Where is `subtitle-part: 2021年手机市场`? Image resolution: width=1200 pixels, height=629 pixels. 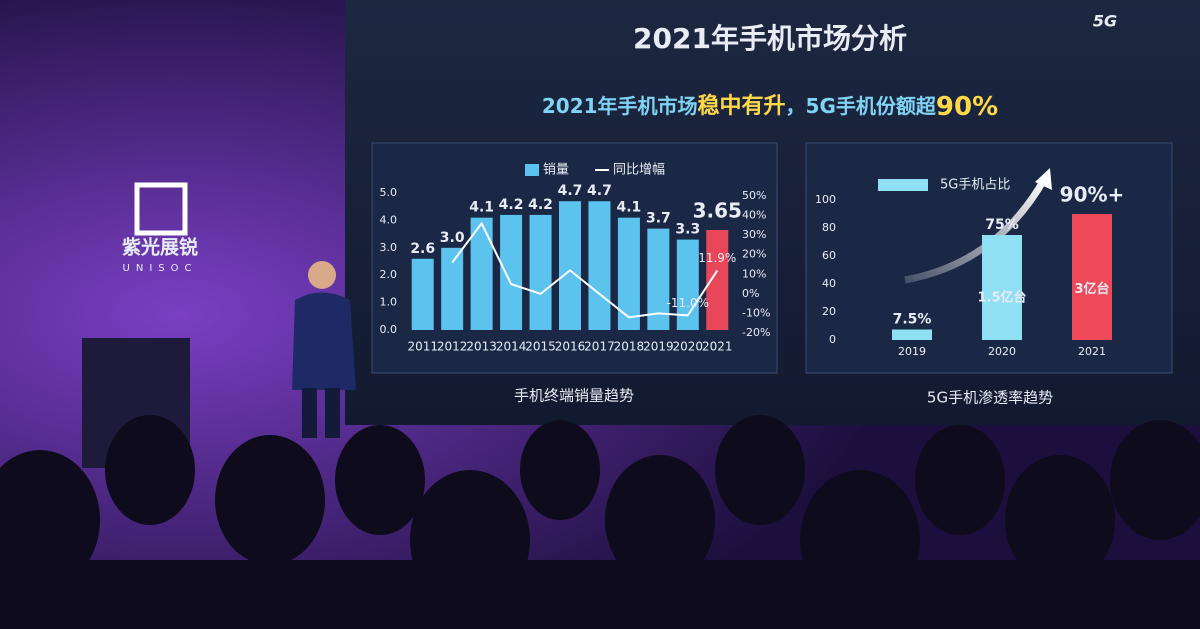 subtitle-part: 2021年手机市场 is located at coordinates (620, 106).